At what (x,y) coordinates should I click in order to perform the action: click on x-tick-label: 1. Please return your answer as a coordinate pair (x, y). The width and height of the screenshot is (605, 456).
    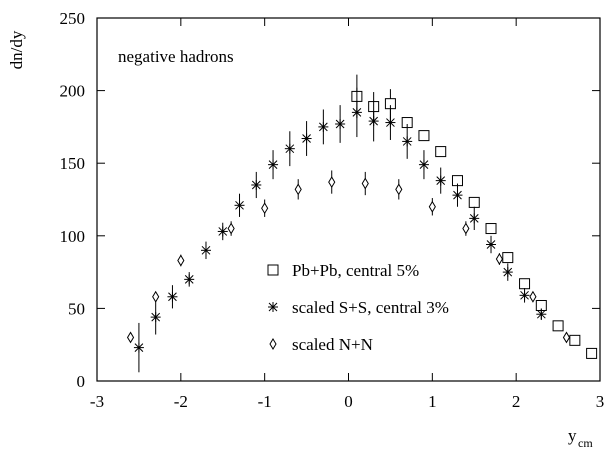
    Looking at the image, I should click on (432, 401).